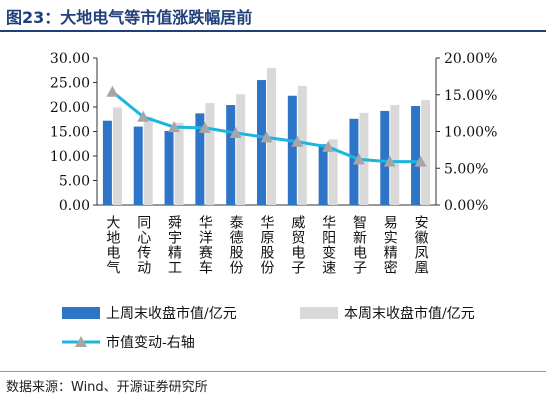  Describe the element at coordinates (70, 157) in the screenshot. I see `left-tick-label: 10.00` at that location.